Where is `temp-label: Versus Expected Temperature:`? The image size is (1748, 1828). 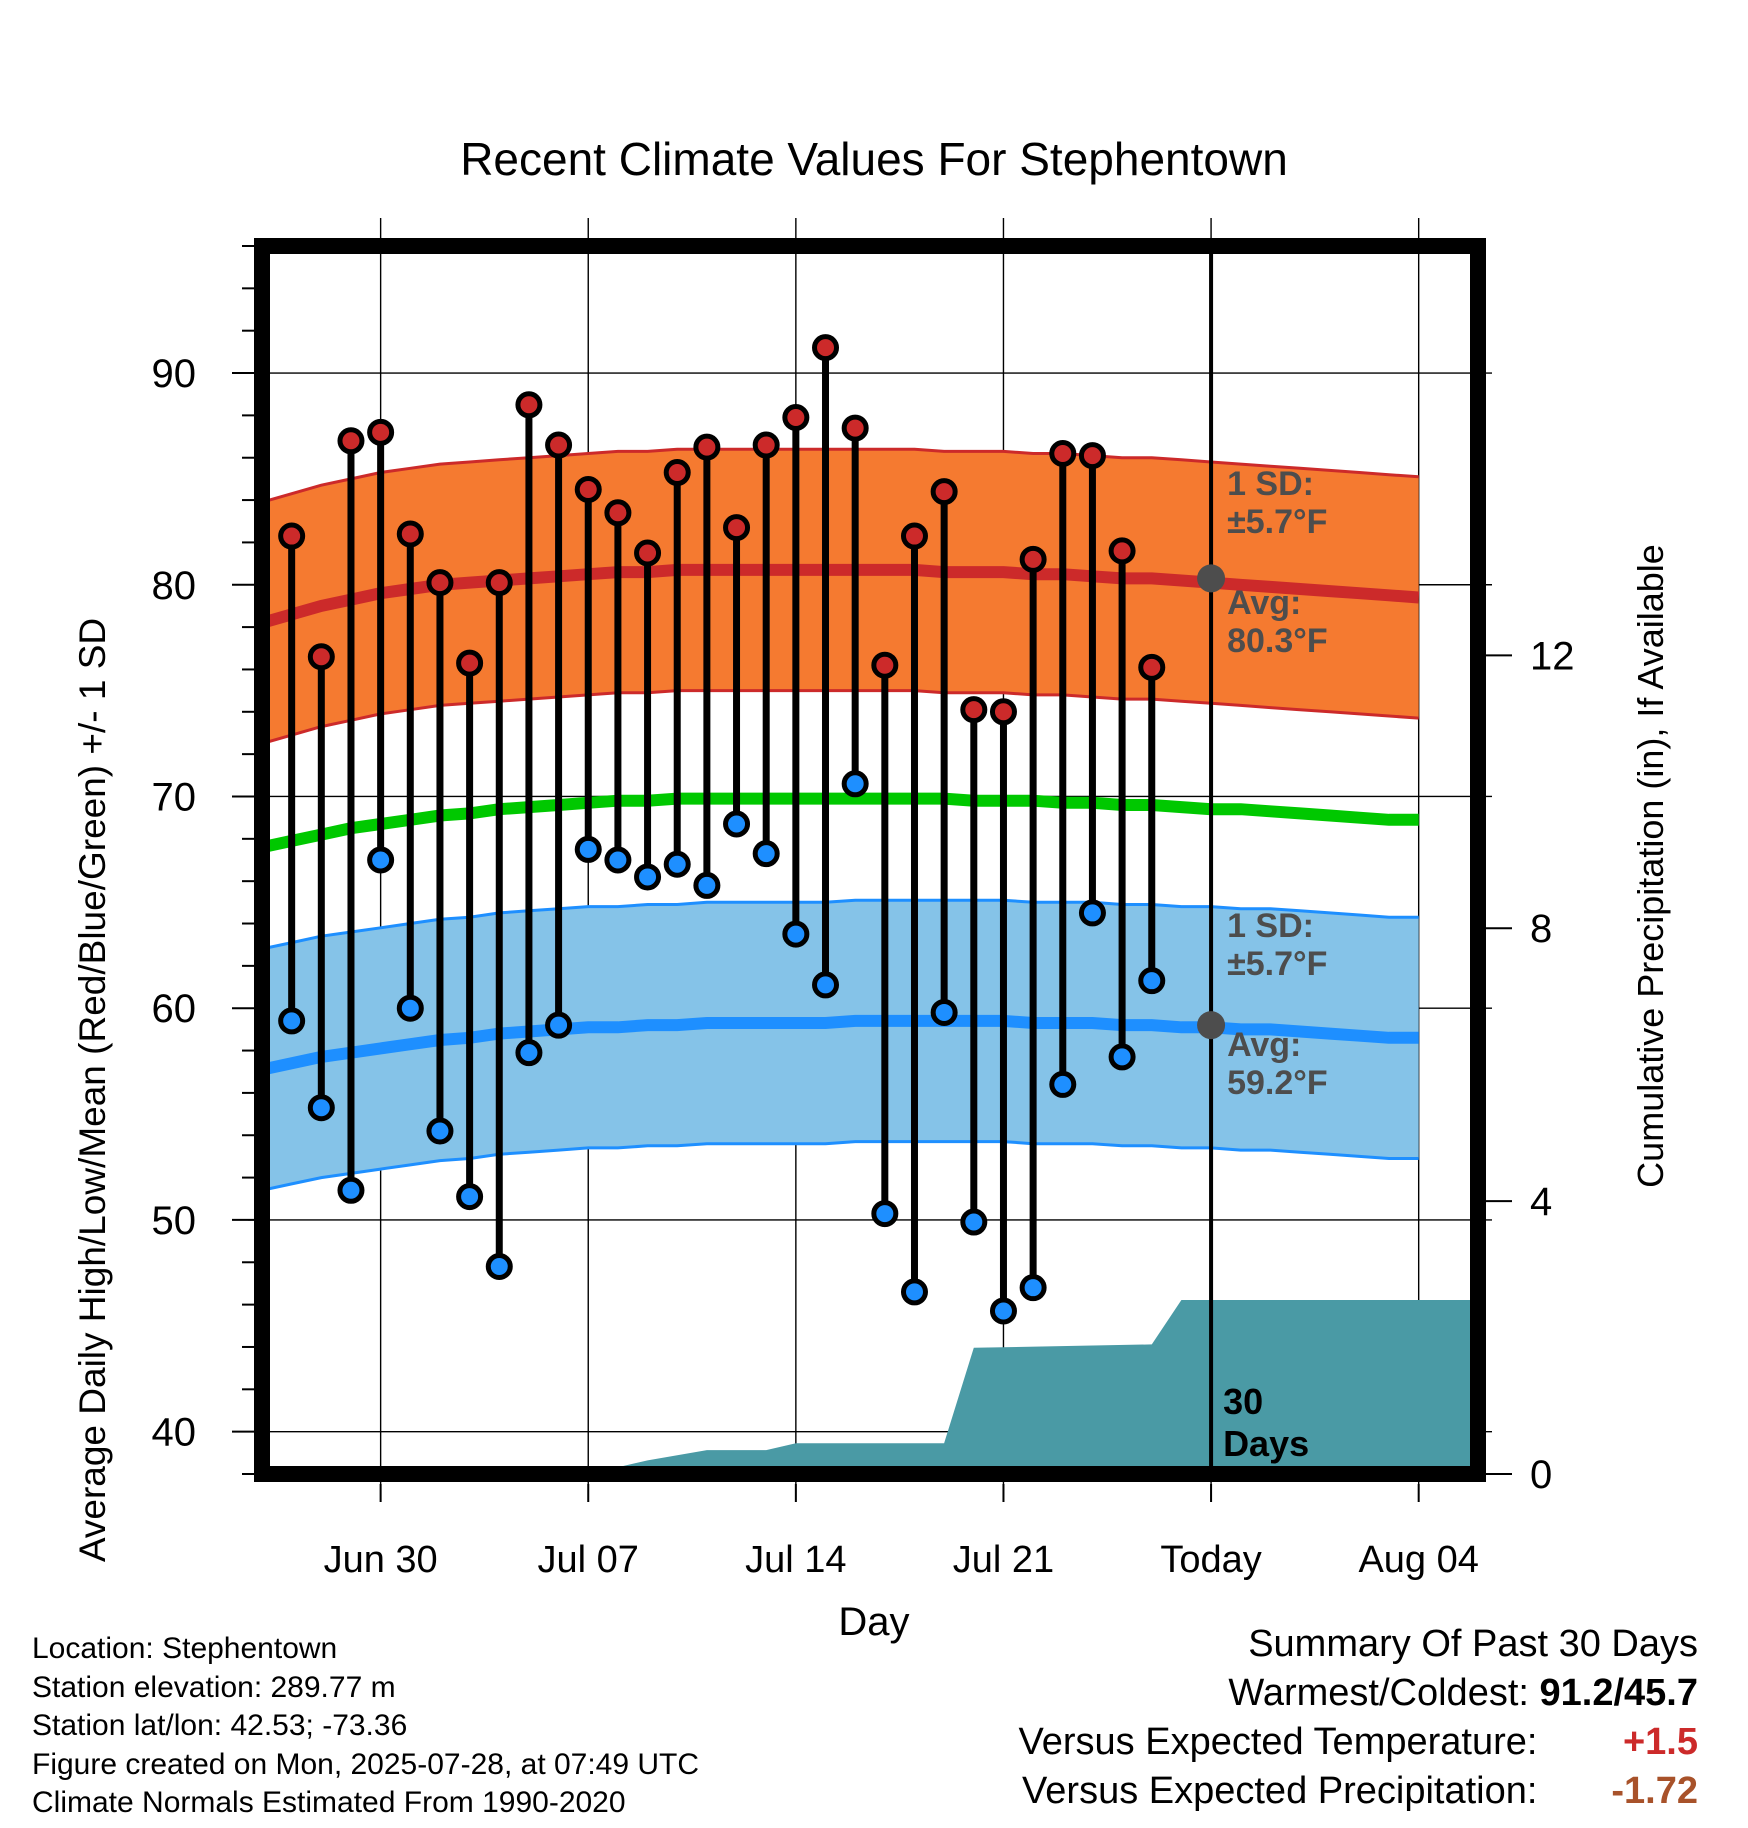
temp-label: Versus Expected Temperature: is located at coordinates (1278, 1742).